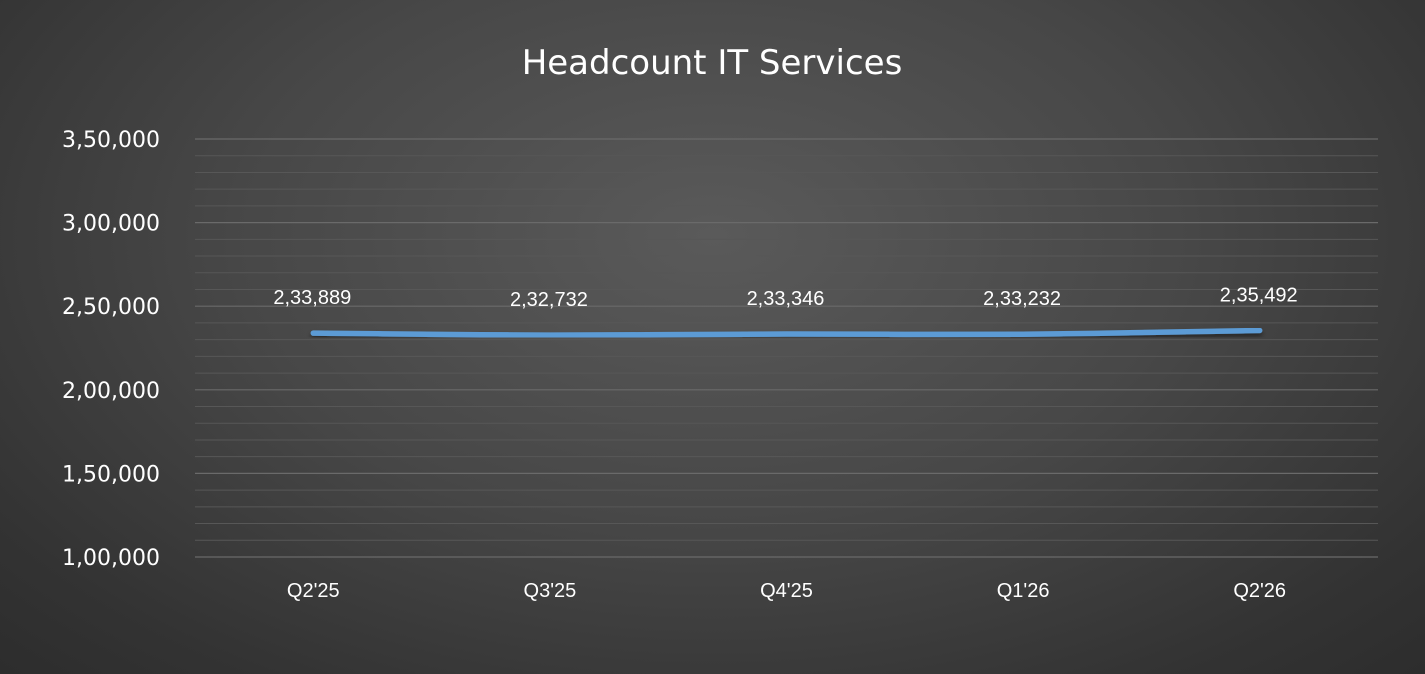 The width and height of the screenshot is (1425, 674). Describe the element at coordinates (111, 474) in the screenshot. I see `y-tick-label: 1,50,000` at that location.